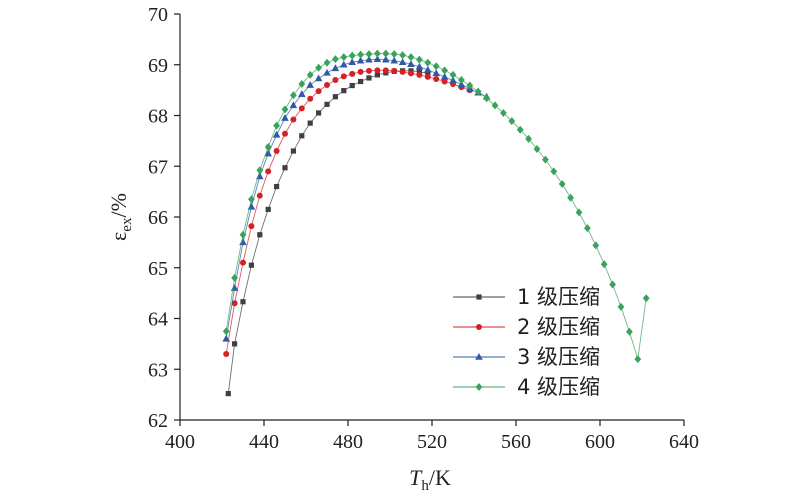  What do you see at coordinates (526, 327) in the screenshot?
I see `legend-entry: 2 级压缩` at bounding box center [526, 327].